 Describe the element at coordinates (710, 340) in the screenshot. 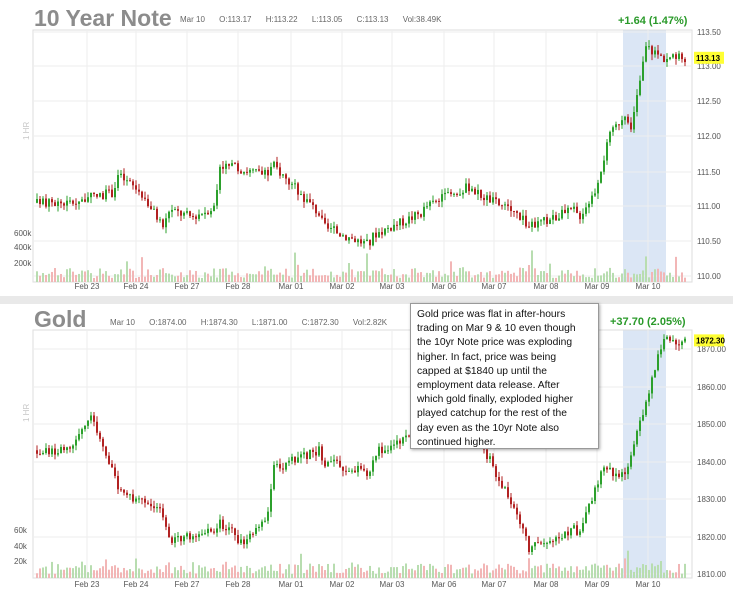

I see `last-price-label: 1872.30` at that location.